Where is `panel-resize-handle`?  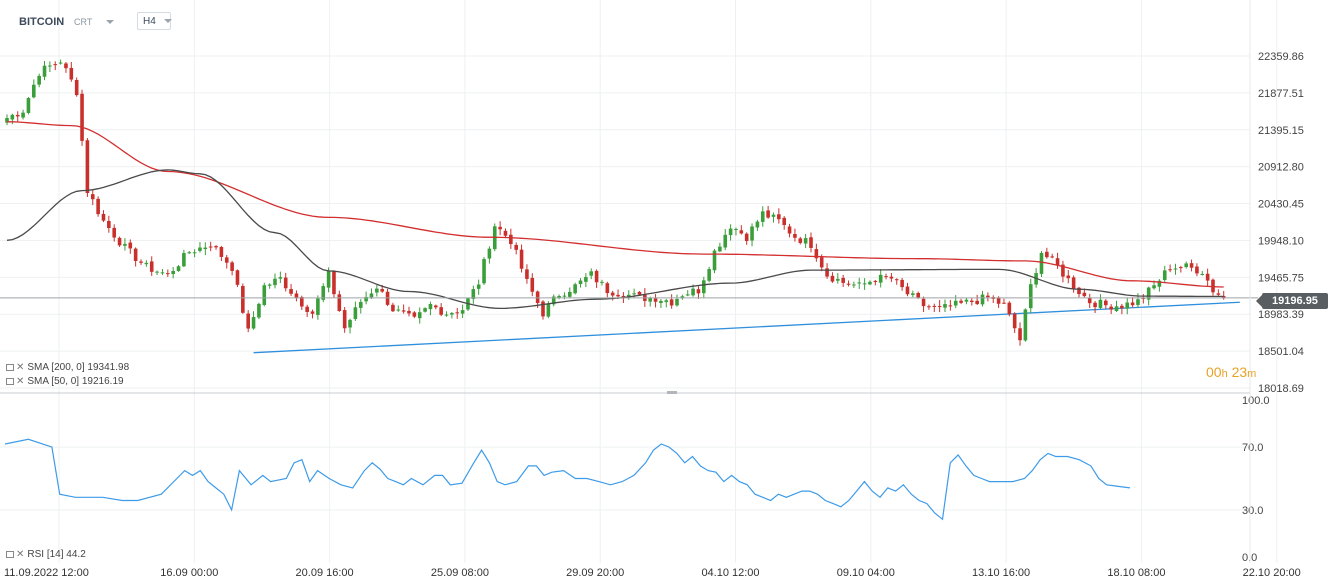
panel-resize-handle is located at coordinates (672, 392).